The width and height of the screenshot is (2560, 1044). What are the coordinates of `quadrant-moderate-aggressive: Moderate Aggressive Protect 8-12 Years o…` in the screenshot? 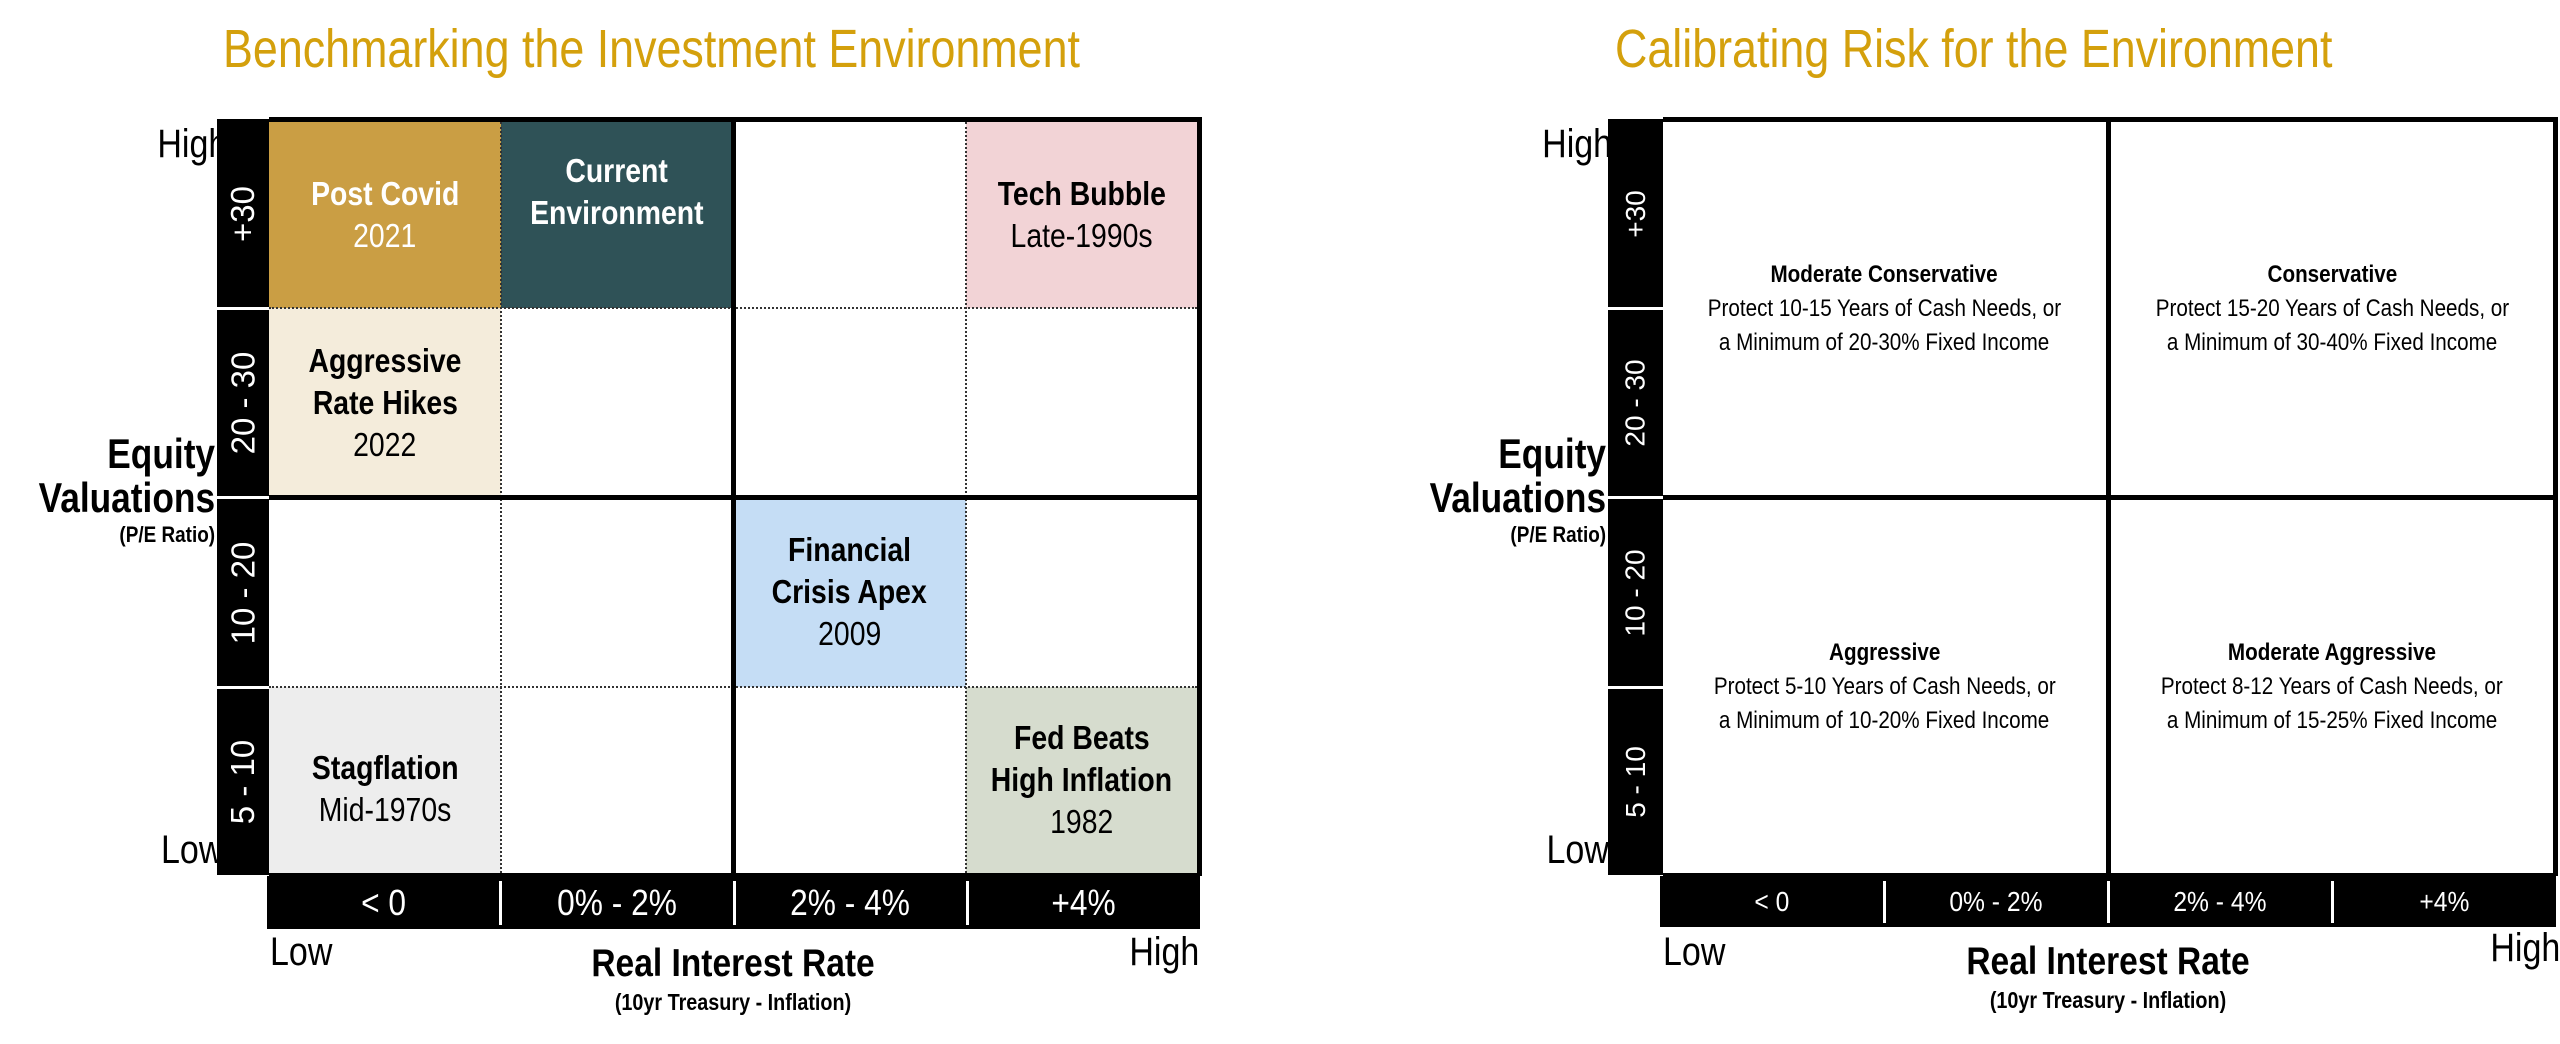 It's located at (2332, 686).